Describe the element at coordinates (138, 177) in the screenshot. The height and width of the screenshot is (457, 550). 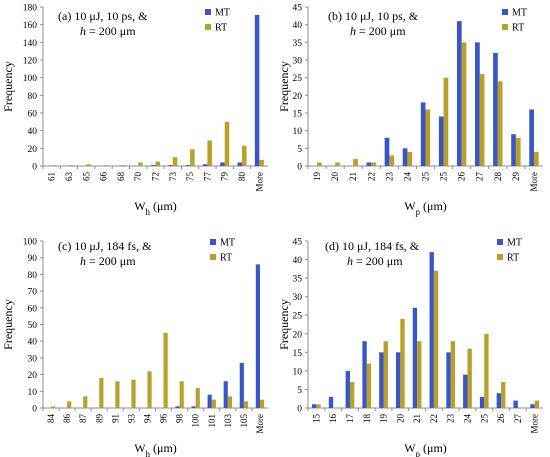
I see `x-tick-label: 70` at that location.